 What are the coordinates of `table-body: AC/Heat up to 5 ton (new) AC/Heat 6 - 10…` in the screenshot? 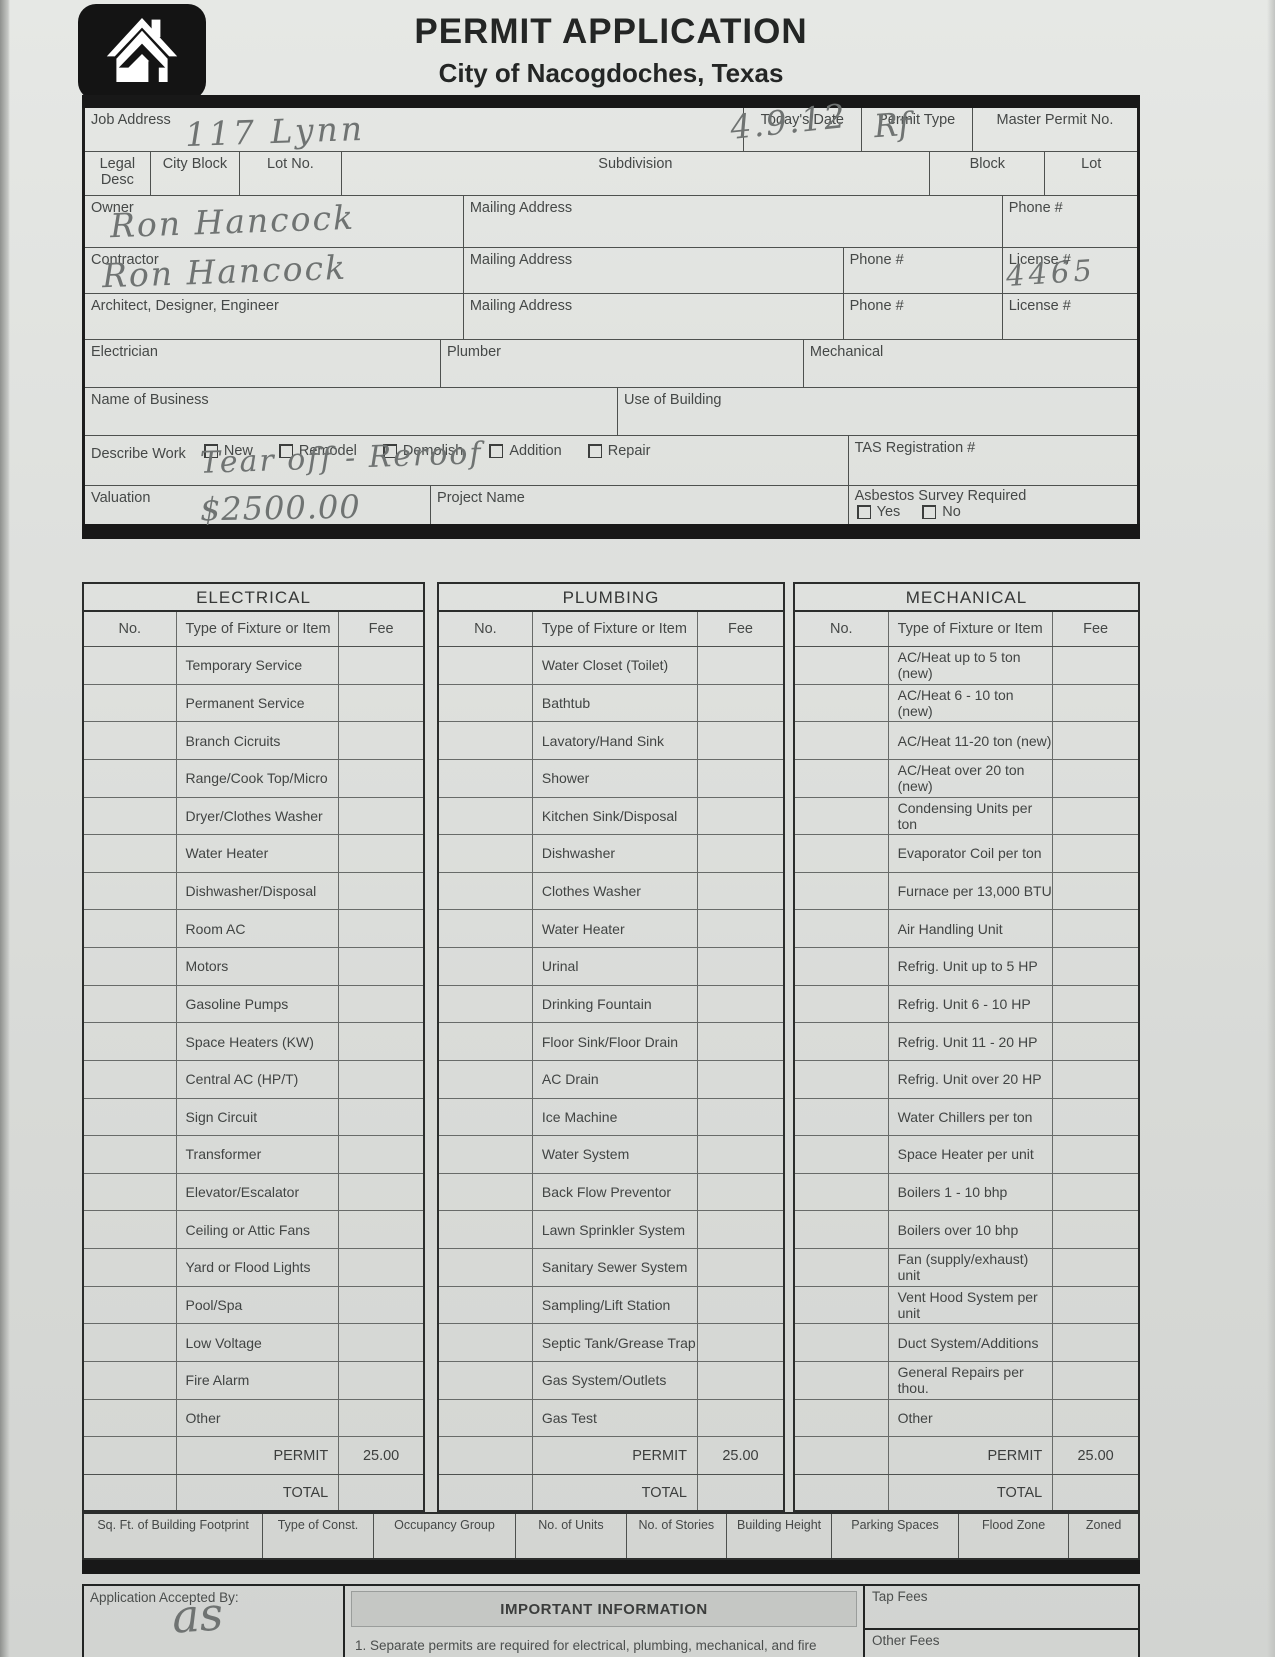 It's located at (966, 1042).